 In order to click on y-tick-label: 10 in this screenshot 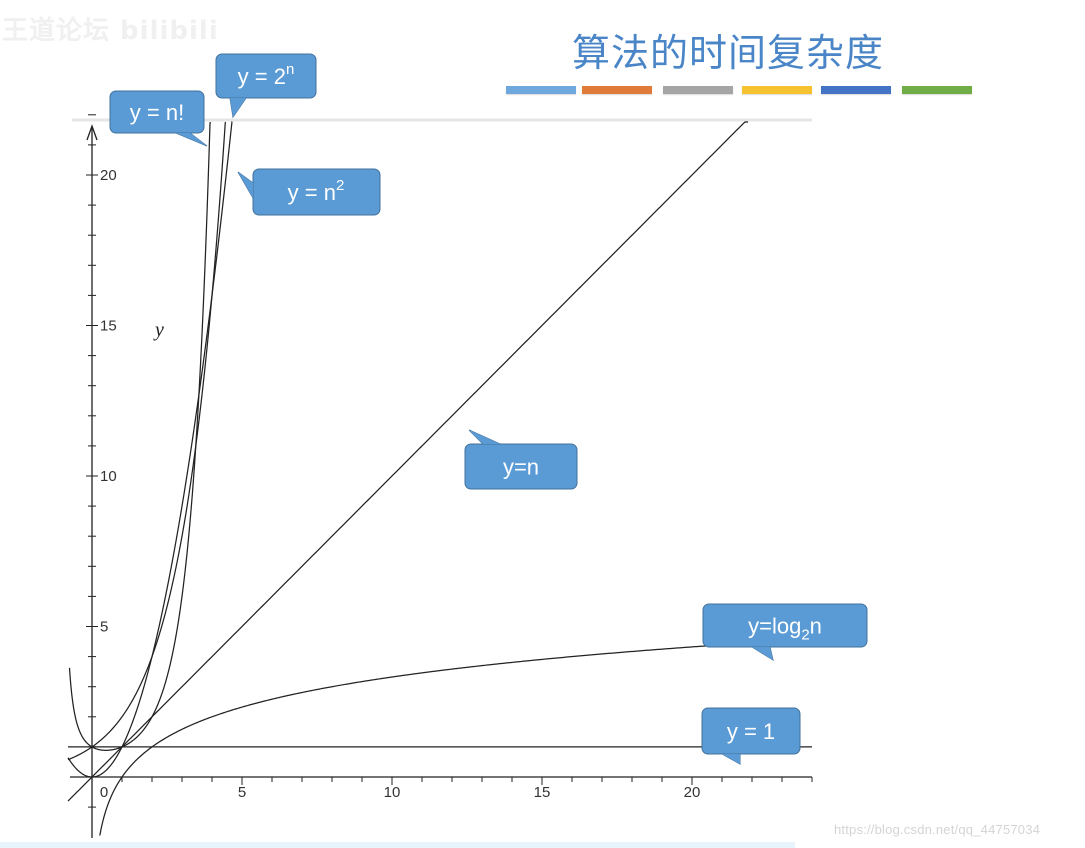, I will do `click(108, 476)`.